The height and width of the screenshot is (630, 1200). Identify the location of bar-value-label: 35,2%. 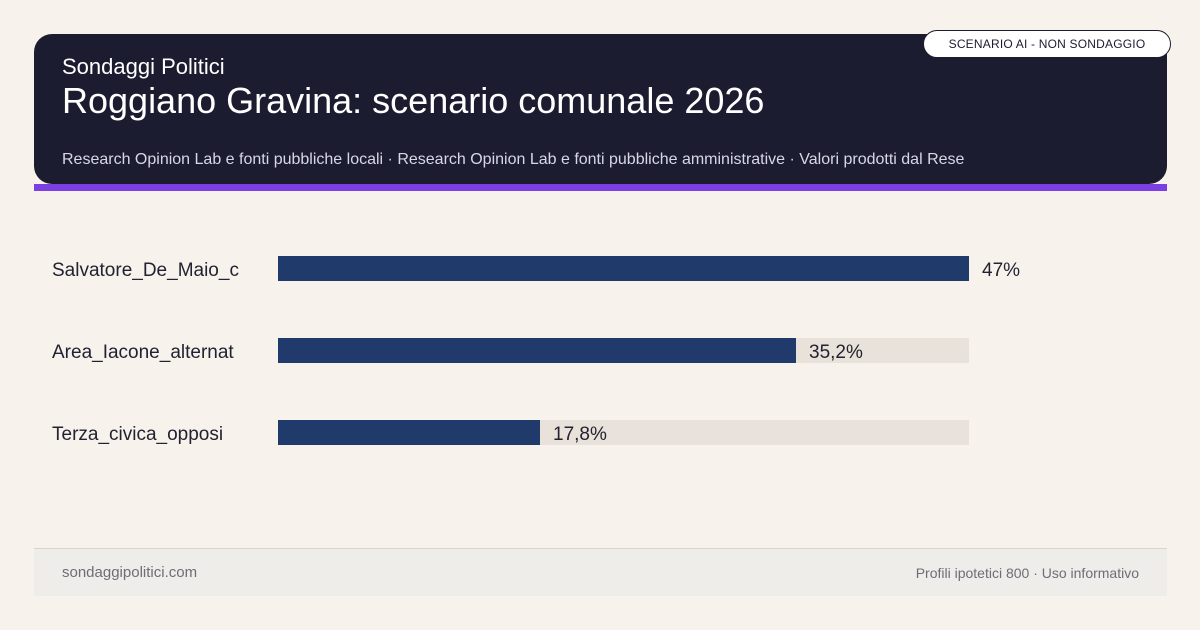
(836, 352).